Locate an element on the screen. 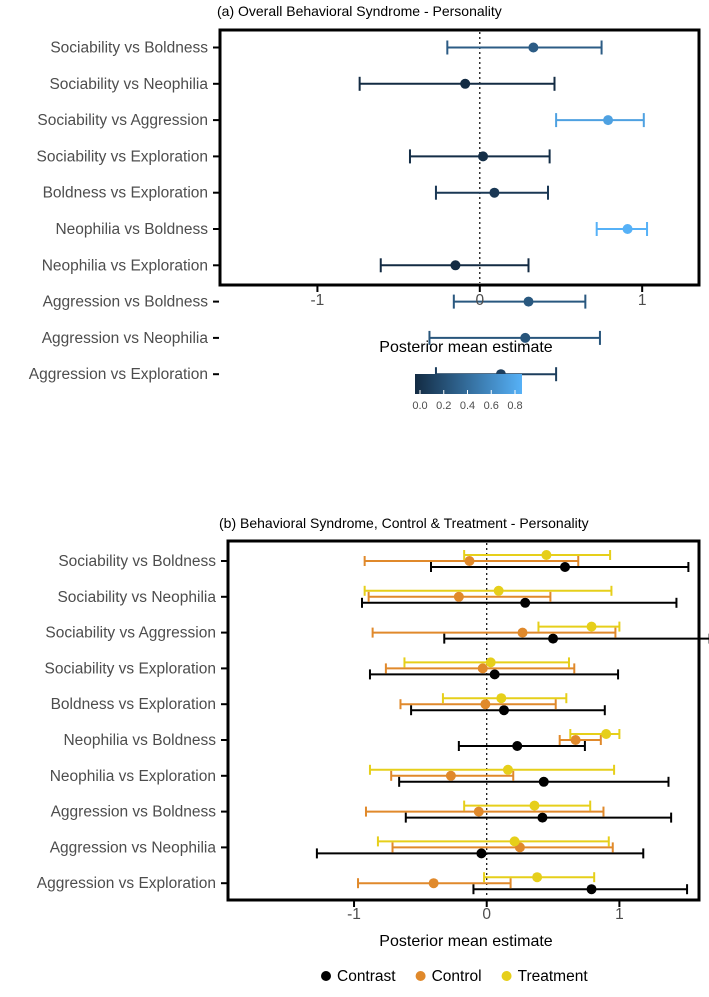 This screenshot has width=709, height=997. panel-b-treatment-sociability-vs-neophilia is located at coordinates (488, 590).